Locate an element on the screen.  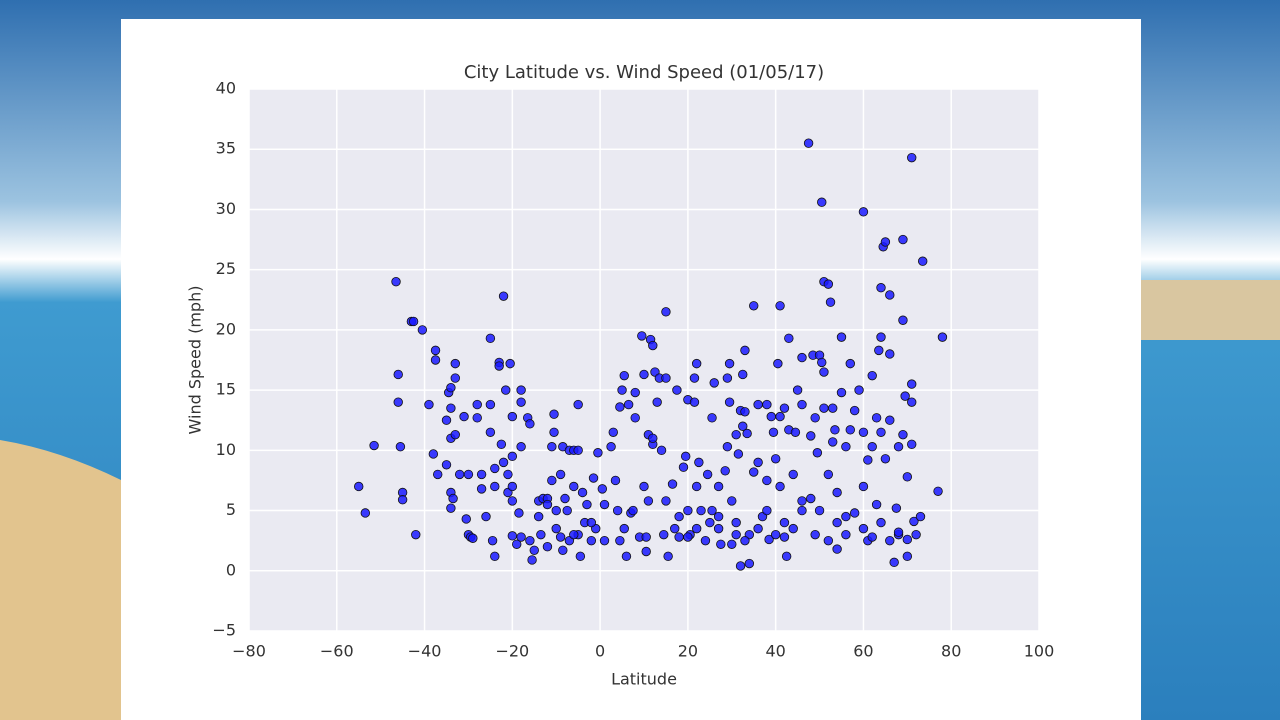
y-tick-label: 30 is located at coordinates (226, 208).